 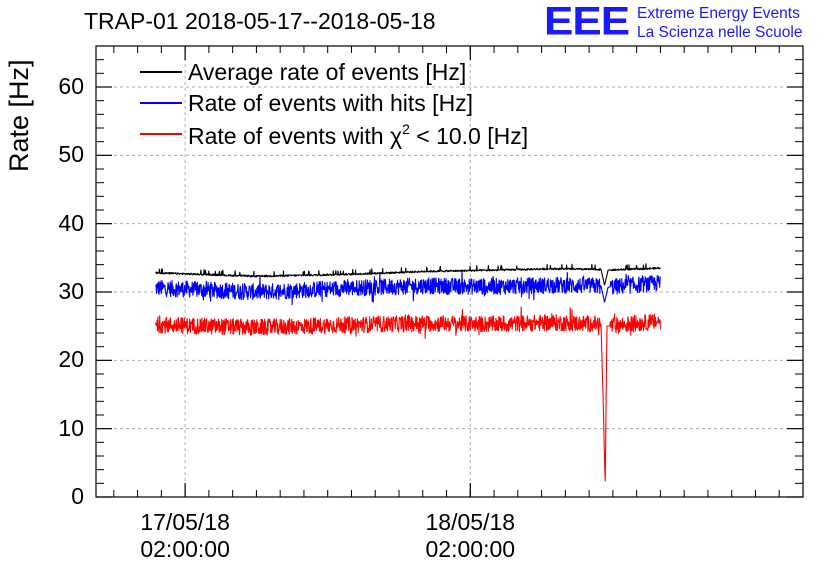 I want to click on y-tick-label: 0, so click(x=77, y=496).